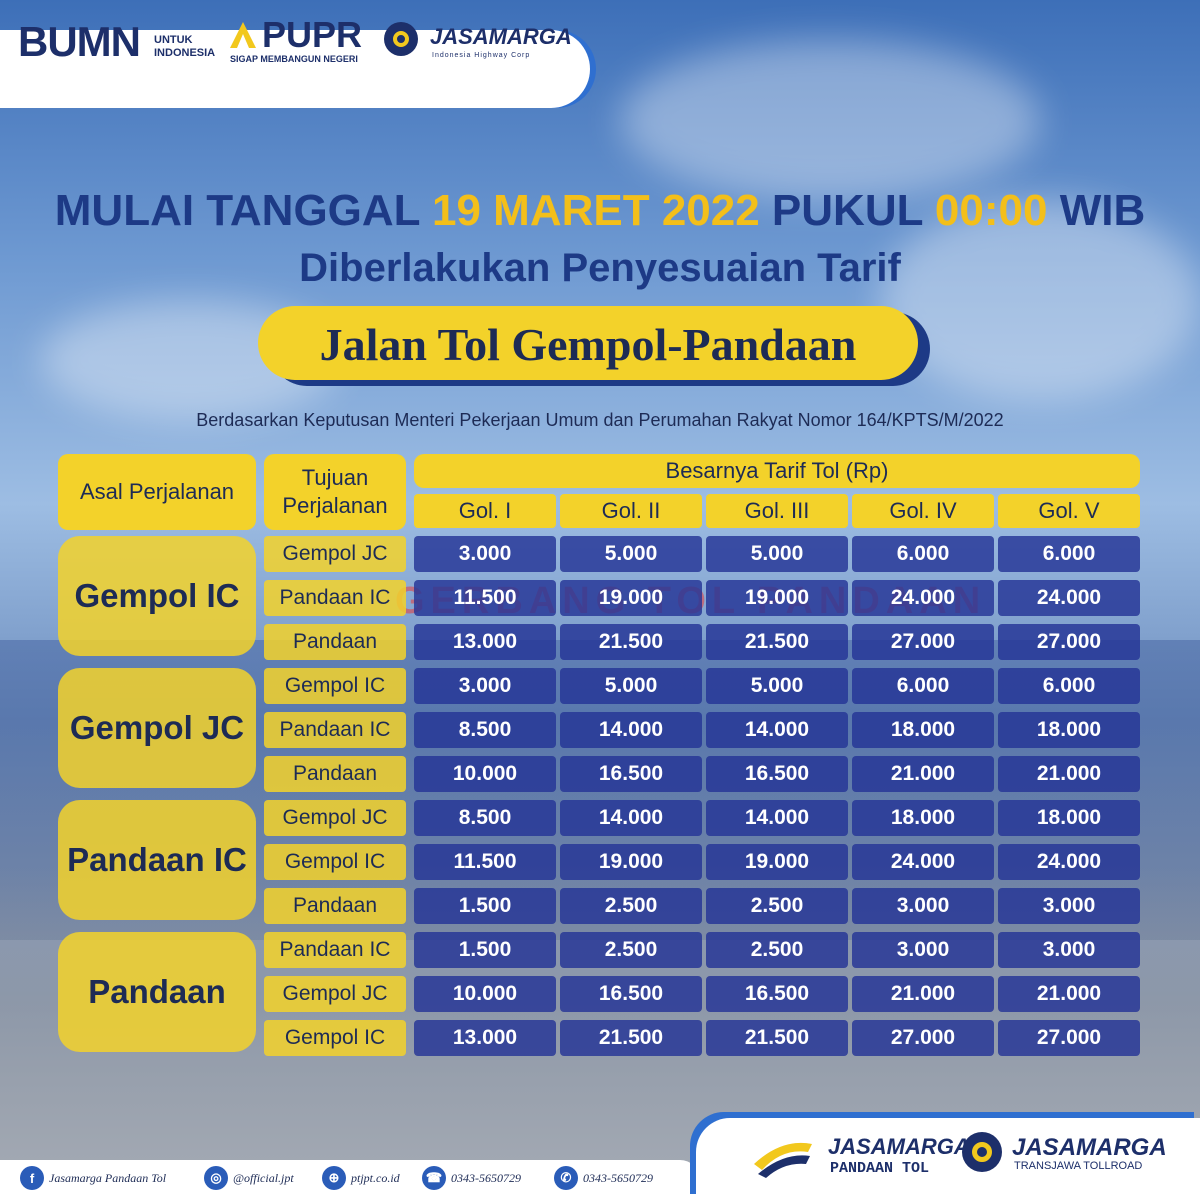 This screenshot has height=1200, width=1200. Describe the element at coordinates (588, 343) in the screenshot. I see `toll-road-name-pill: Jalan Tol Gempol-Pandaan` at that location.